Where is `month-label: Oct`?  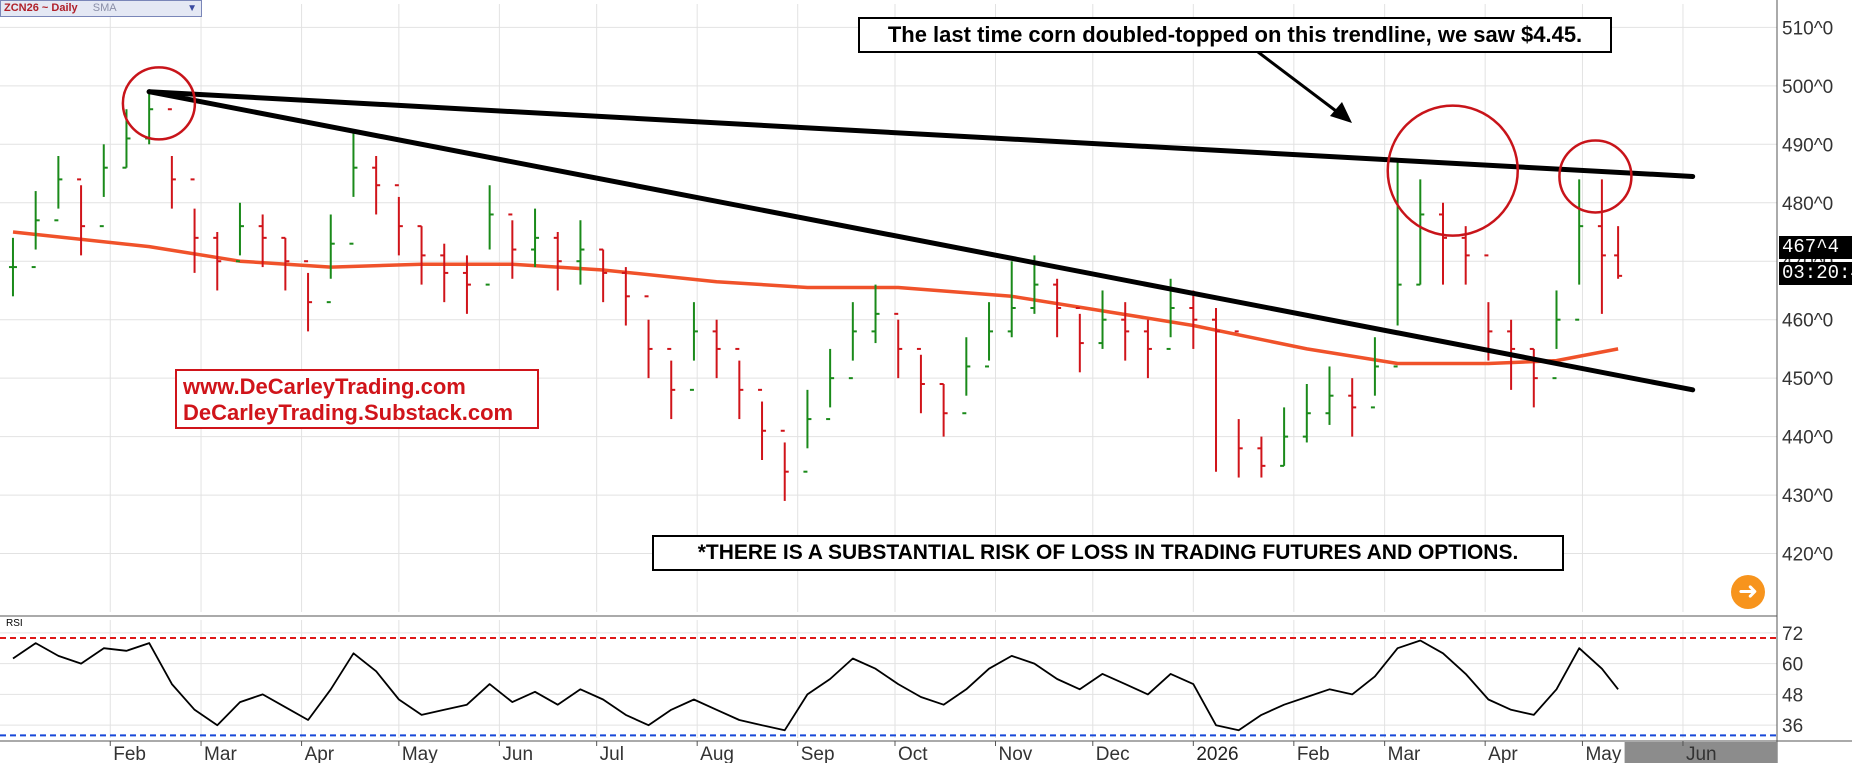
month-label: Oct is located at coordinates (913, 753).